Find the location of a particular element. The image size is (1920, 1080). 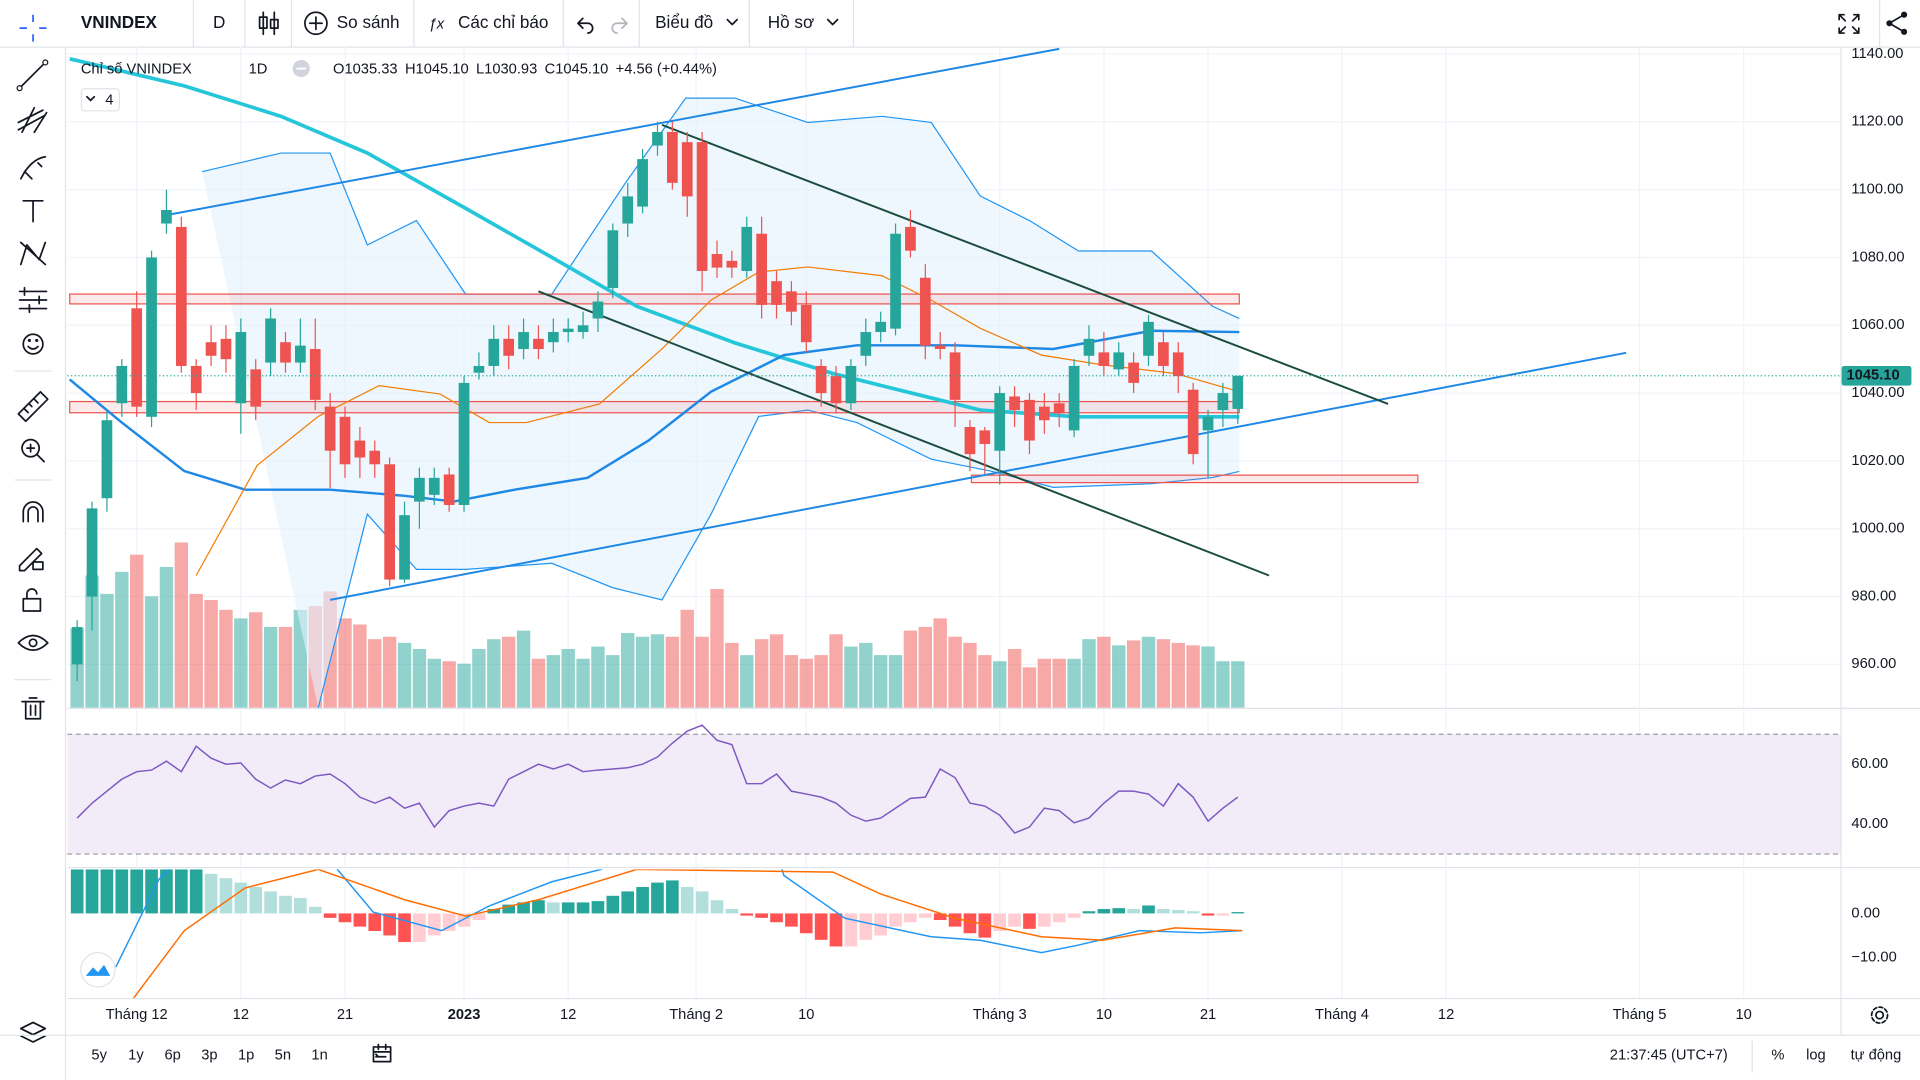

lock-tool is located at coordinates (32, 600).